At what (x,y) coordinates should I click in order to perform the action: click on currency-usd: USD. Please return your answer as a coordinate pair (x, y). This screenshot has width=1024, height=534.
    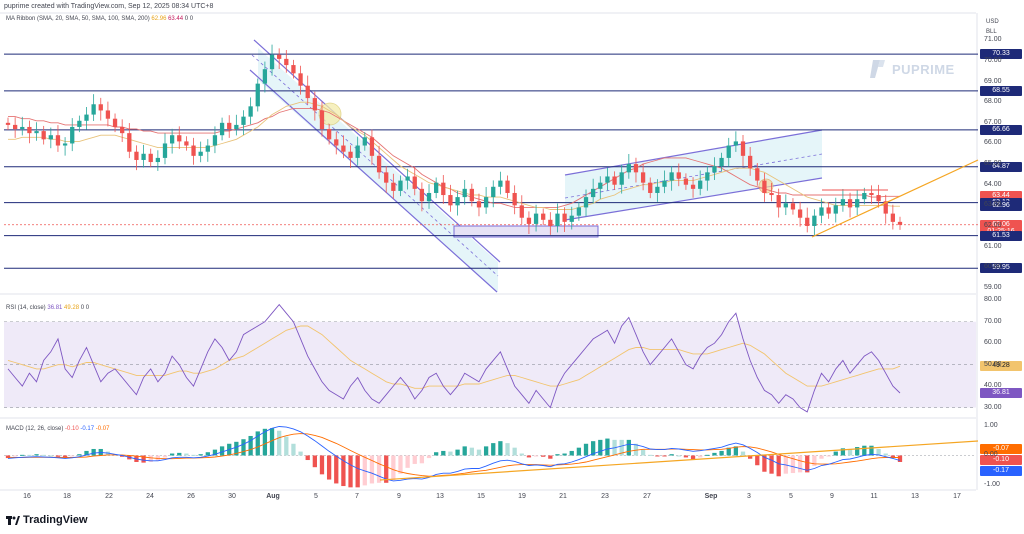
    Looking at the image, I should click on (992, 22).